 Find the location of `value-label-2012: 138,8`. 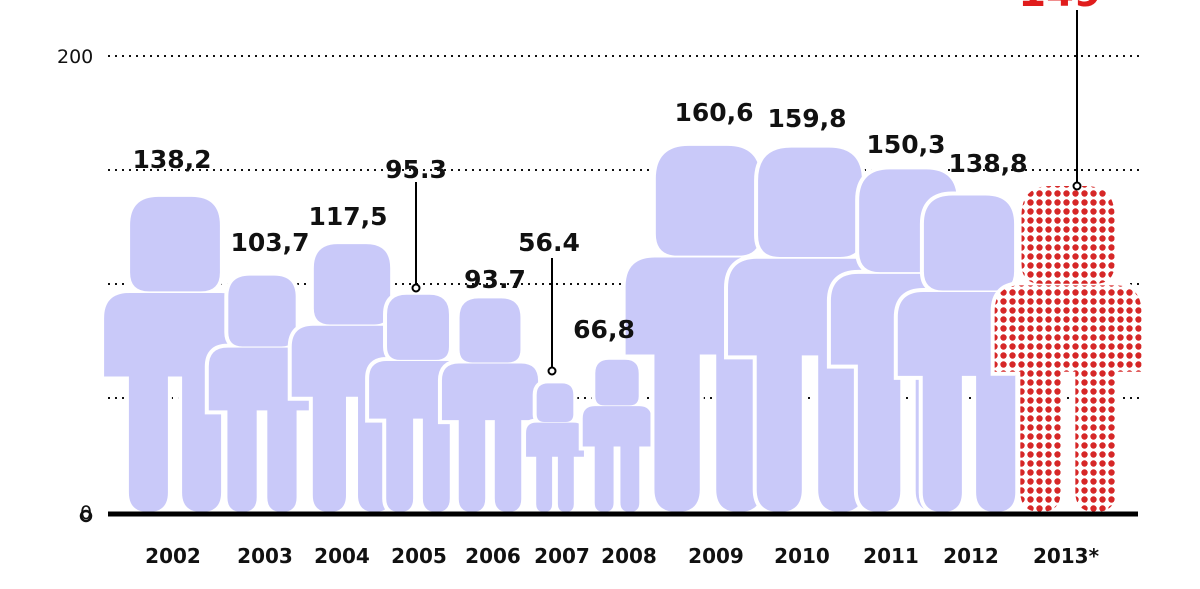

value-label-2012: 138,8 is located at coordinates (987, 163).